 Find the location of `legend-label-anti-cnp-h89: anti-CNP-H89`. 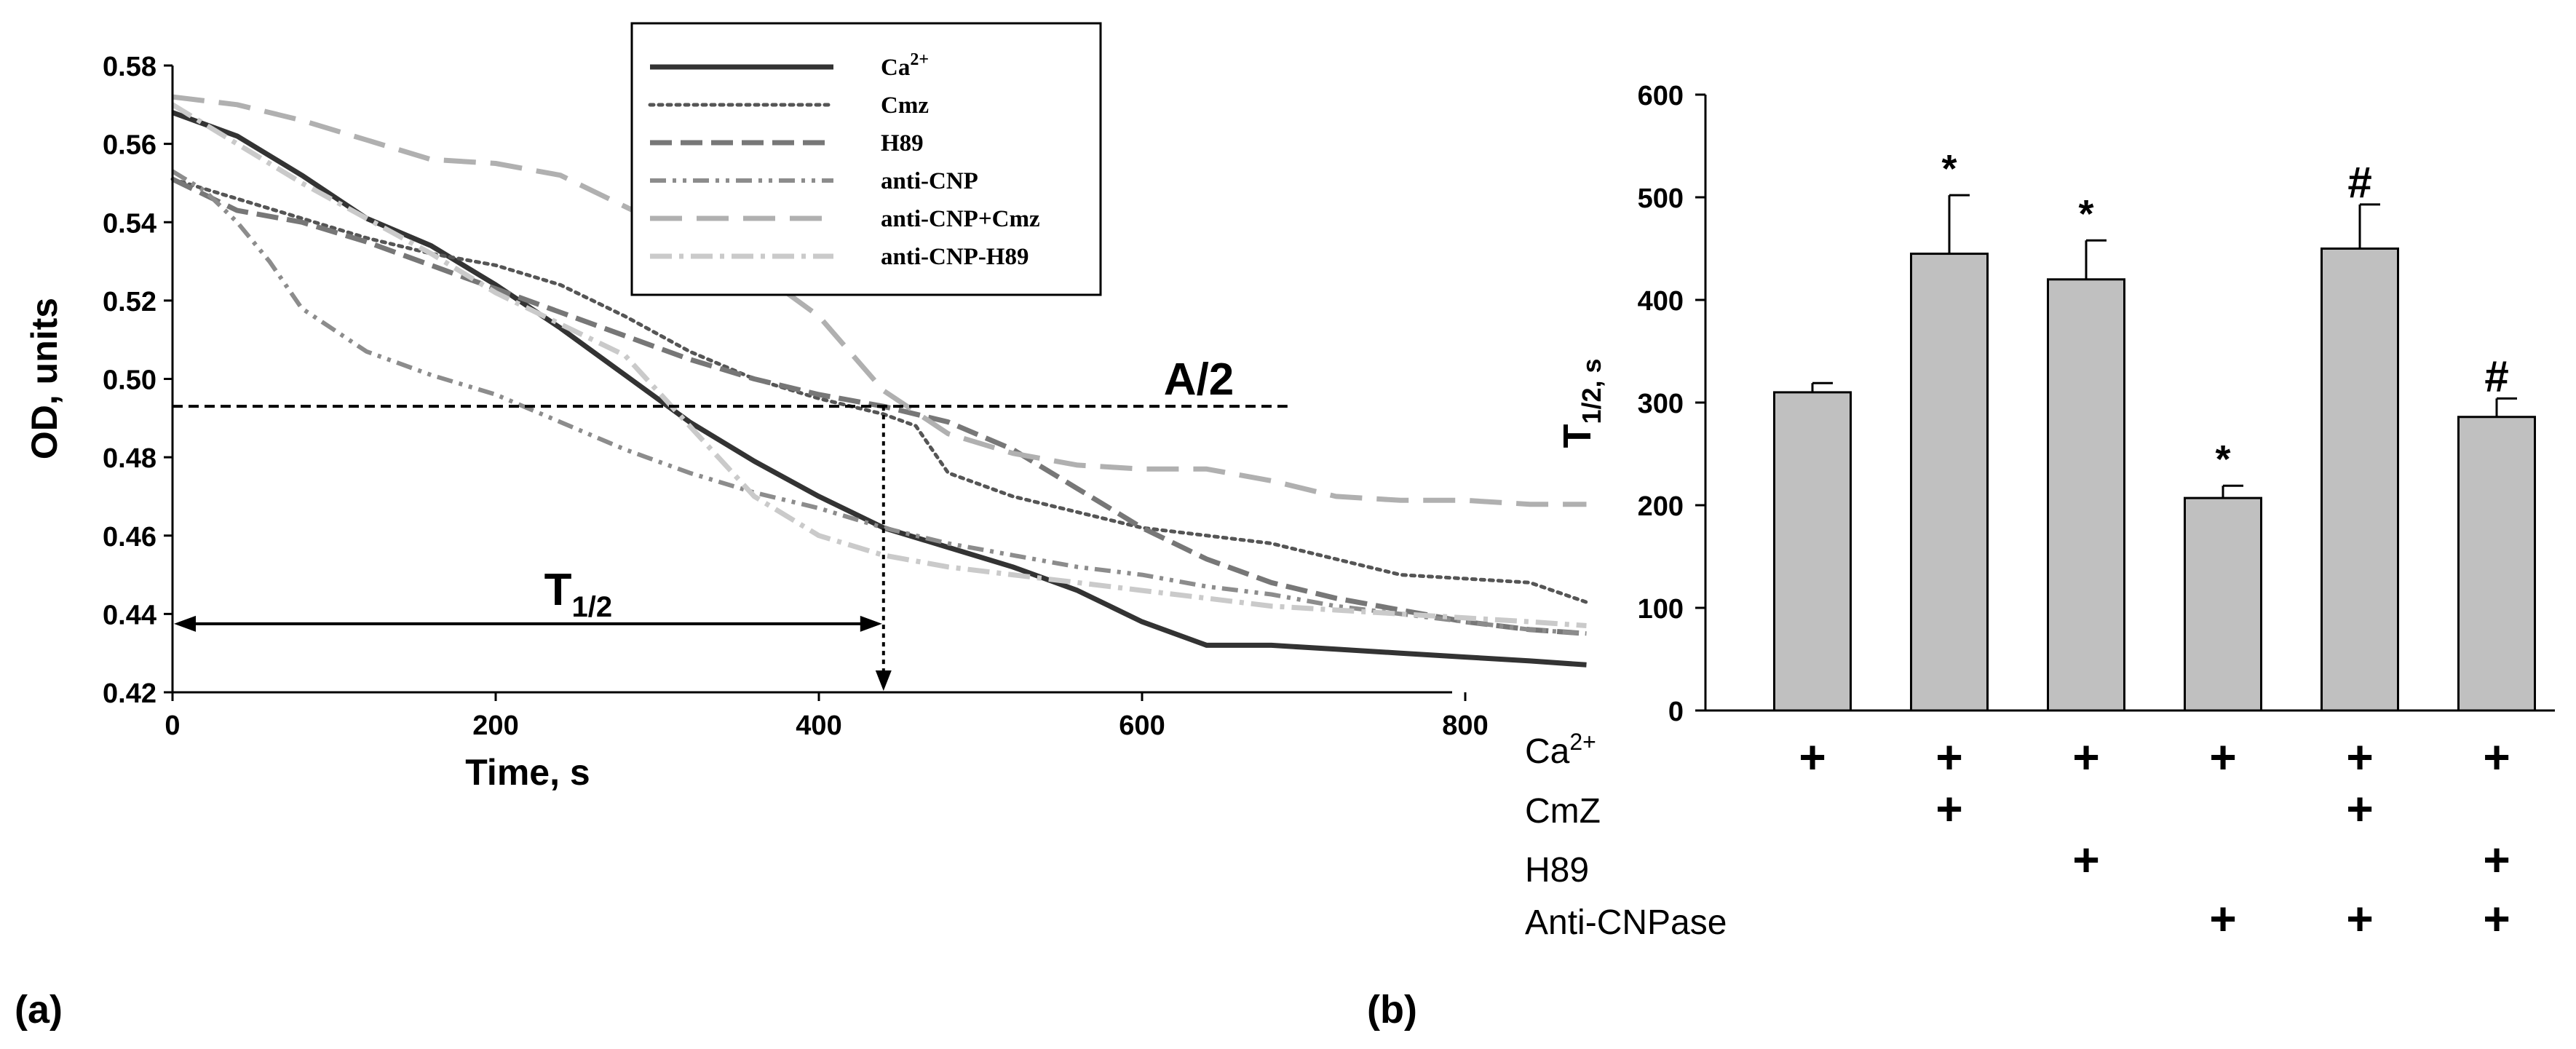

legend-label-anti-cnp-h89: anti-CNP-H89 is located at coordinates (955, 257).